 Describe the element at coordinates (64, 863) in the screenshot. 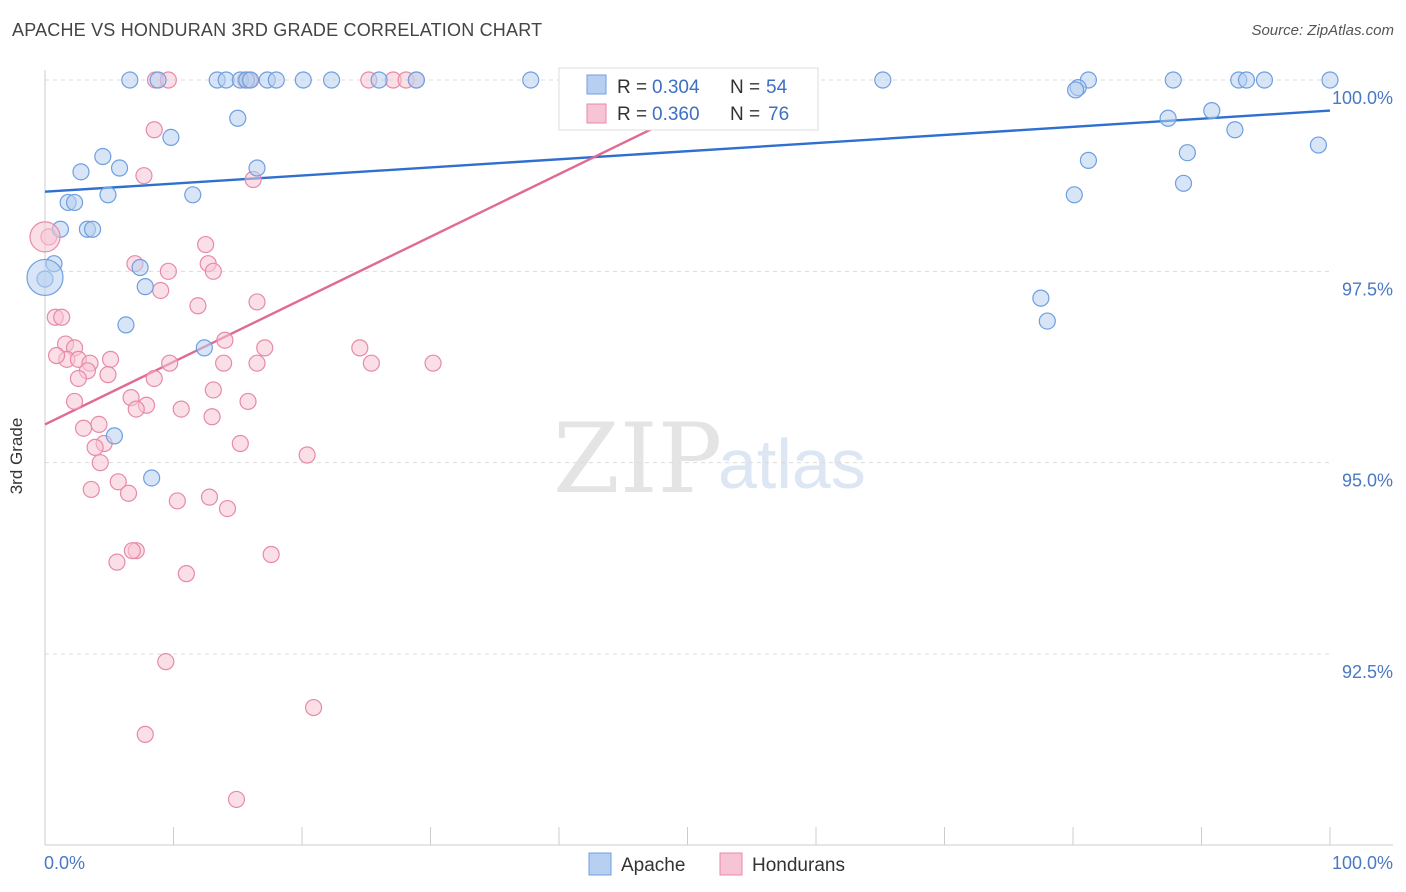

I see `x-tick-label-min: 0.0%` at that location.